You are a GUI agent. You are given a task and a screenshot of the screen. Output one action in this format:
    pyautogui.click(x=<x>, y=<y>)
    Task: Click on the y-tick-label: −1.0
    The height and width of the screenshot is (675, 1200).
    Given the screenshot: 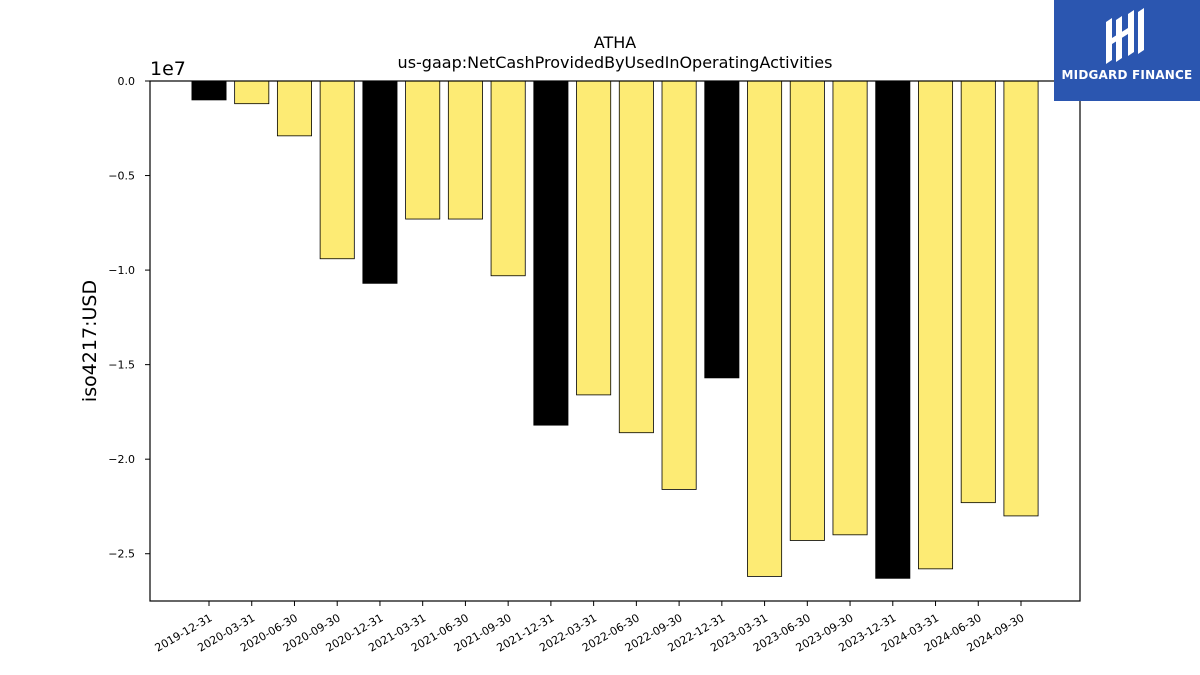 What is the action you would take?
    pyautogui.click(x=121, y=270)
    